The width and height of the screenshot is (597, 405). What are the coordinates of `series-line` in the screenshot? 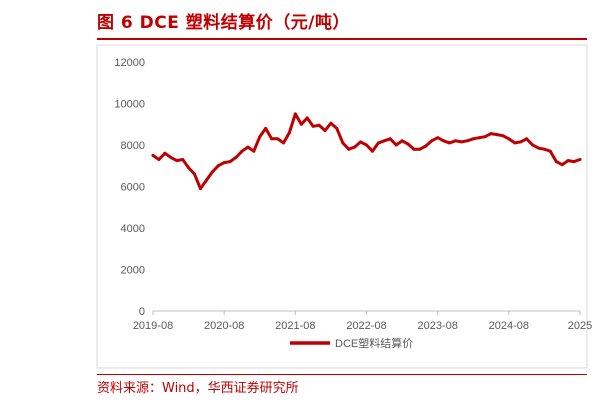 It's located at (366, 151).